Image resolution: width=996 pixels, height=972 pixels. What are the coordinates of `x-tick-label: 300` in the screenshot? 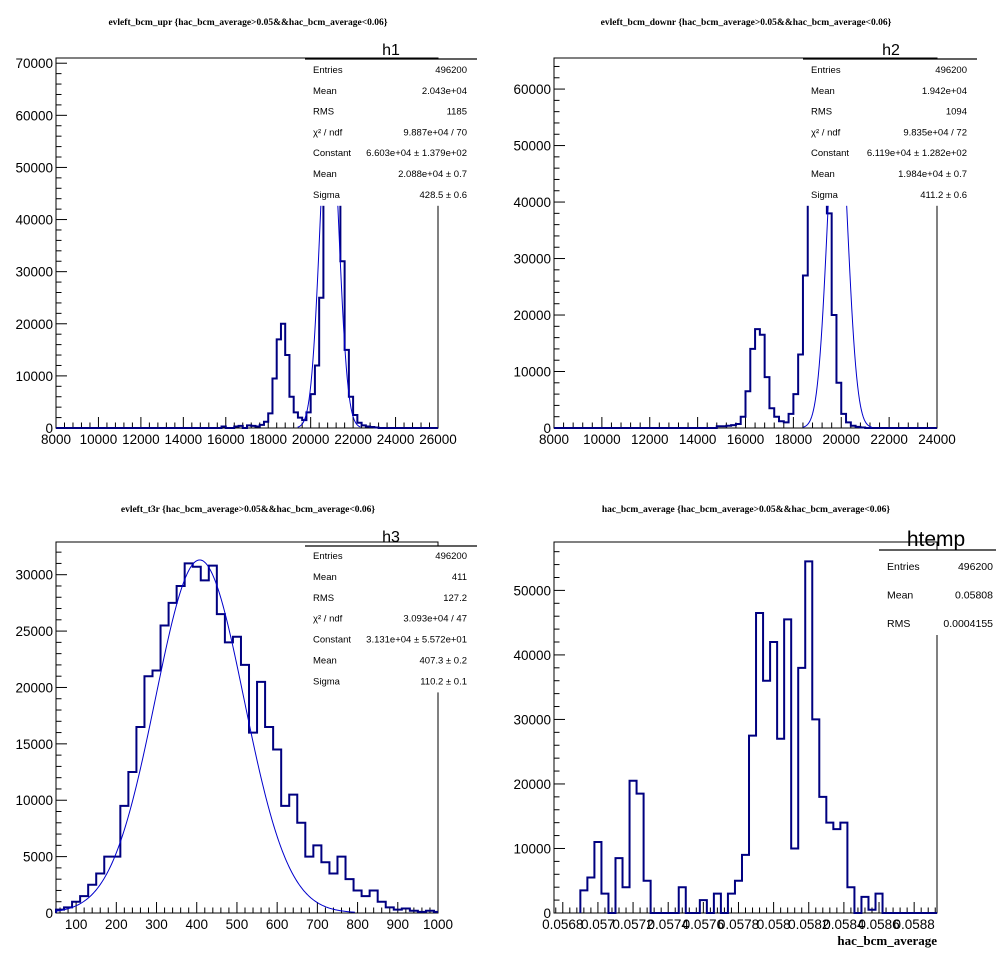 It's located at (156, 924).